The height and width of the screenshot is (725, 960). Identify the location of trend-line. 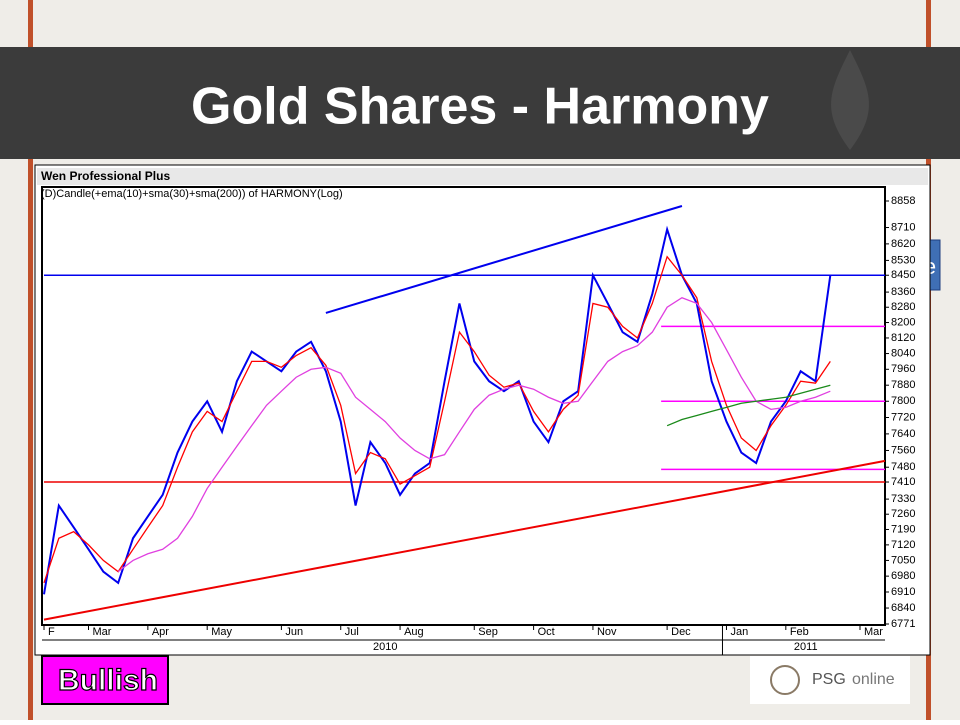
(504, 259).